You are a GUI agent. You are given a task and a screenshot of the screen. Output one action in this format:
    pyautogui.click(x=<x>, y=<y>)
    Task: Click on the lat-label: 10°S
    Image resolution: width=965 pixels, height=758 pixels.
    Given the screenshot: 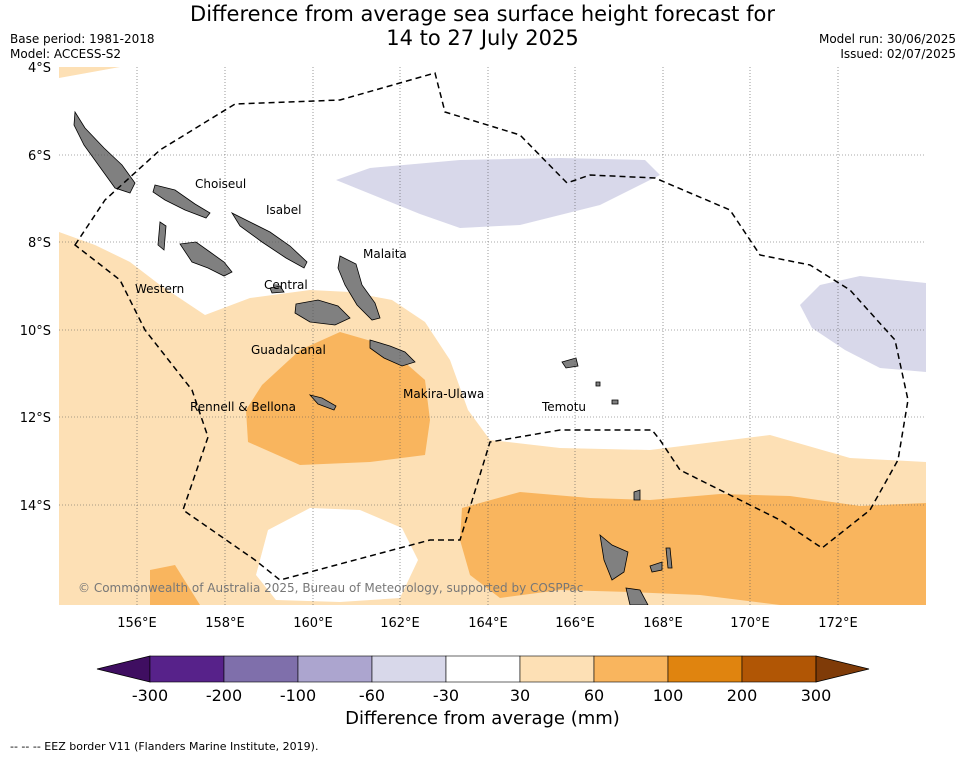 What is the action you would take?
    pyautogui.click(x=35, y=331)
    